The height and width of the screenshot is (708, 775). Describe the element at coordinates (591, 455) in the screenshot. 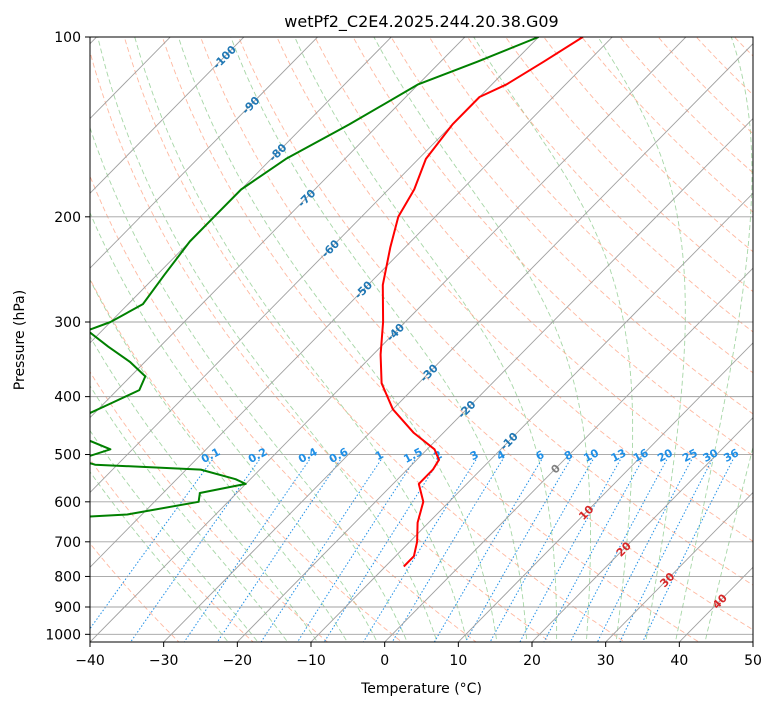

I see `mixing-ratio-label: 10` at that location.